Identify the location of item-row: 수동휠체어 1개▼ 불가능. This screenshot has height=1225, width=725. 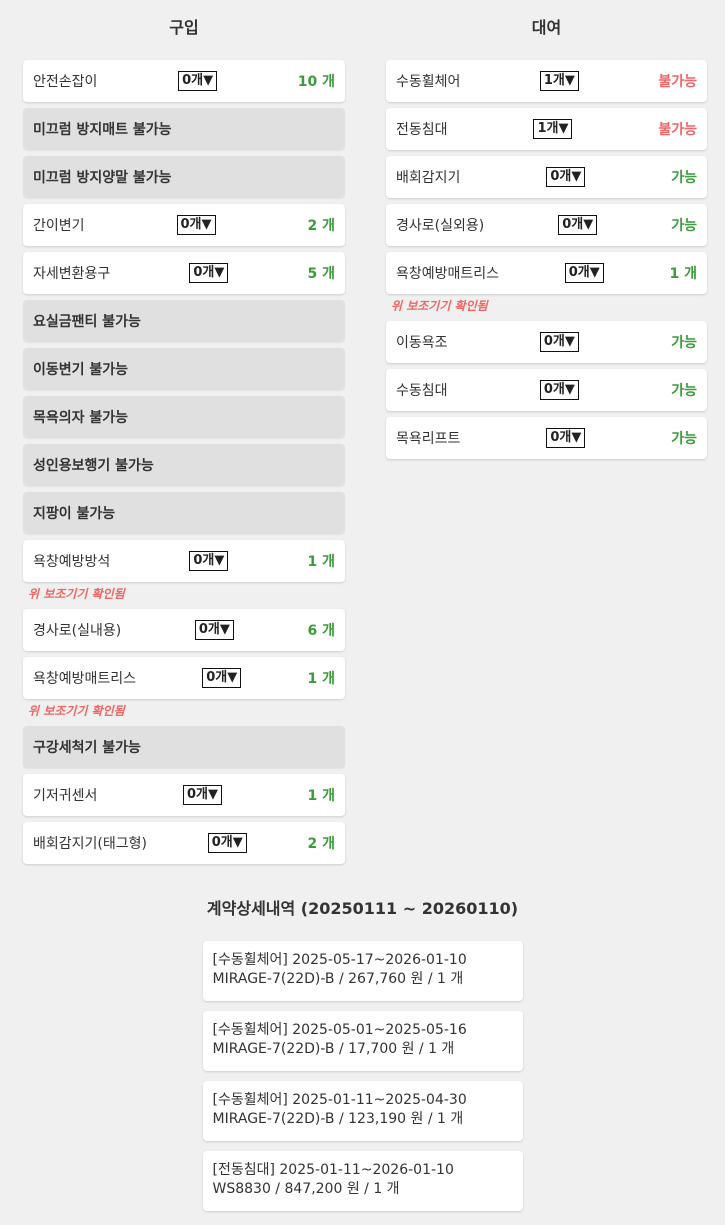
(546, 81).